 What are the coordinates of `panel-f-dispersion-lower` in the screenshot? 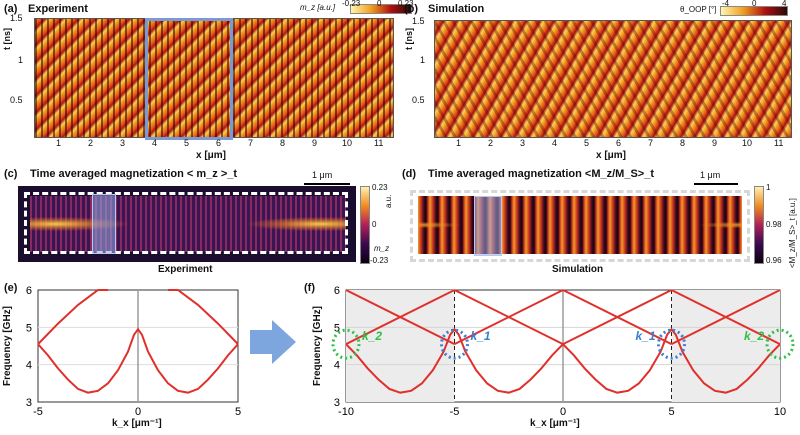 It's located at (454, 360).